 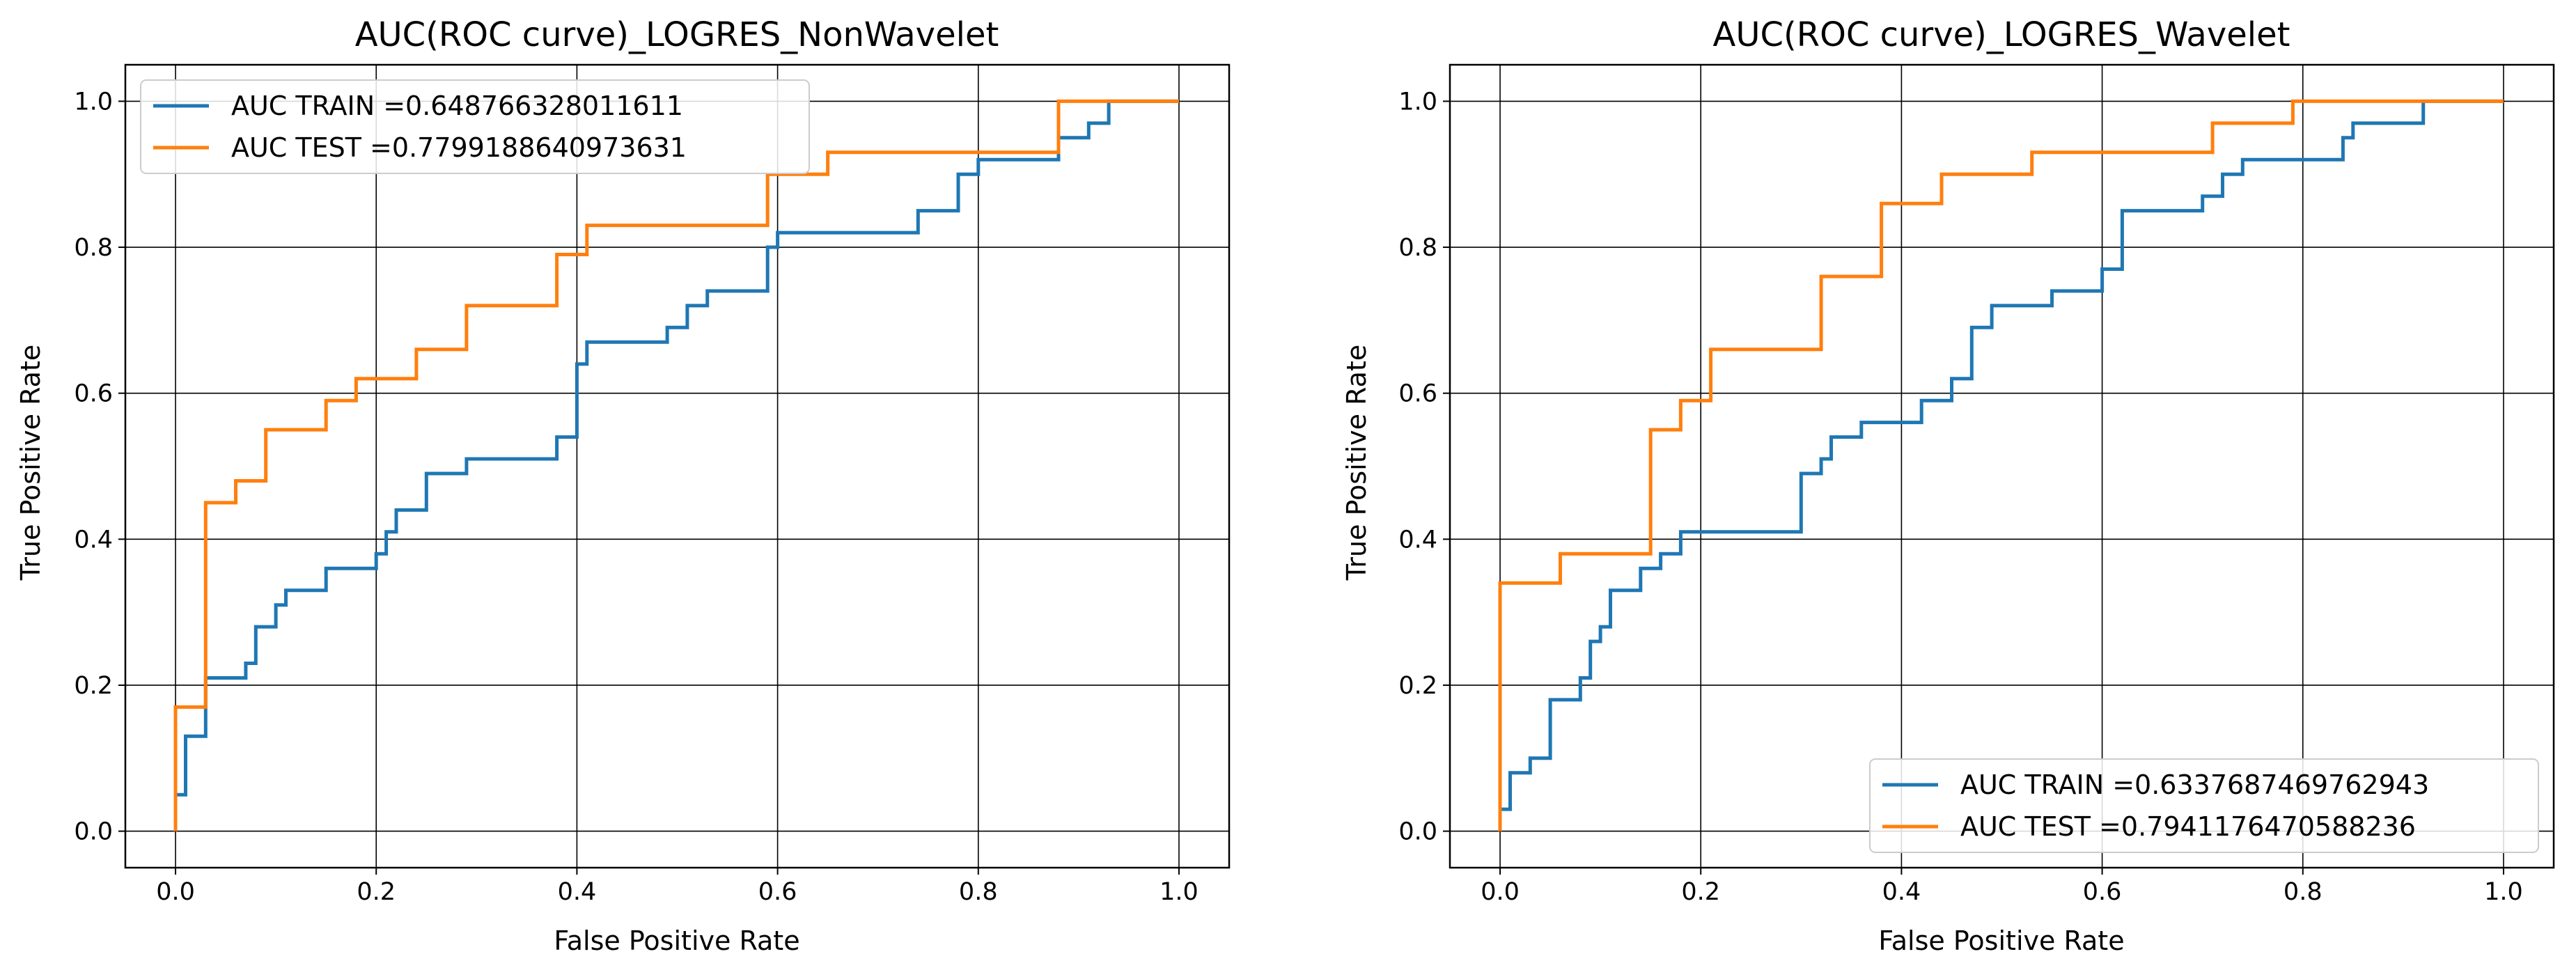 What do you see at coordinates (677, 34) in the screenshot?
I see `chart-title: AUC(ROC curve)_LOGRES_NonWavelet` at bounding box center [677, 34].